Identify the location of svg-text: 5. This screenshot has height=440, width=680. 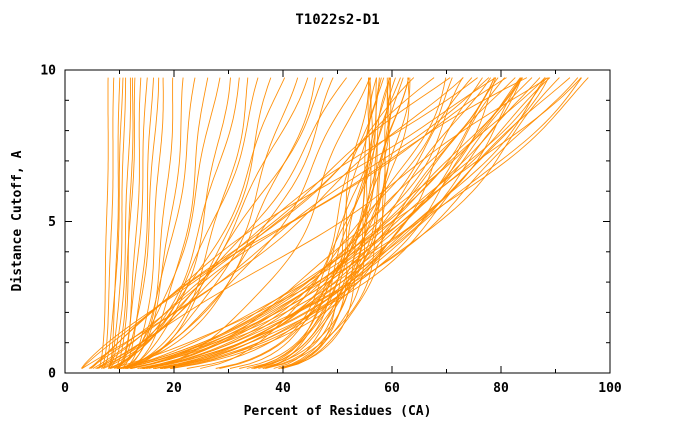
(52, 222).